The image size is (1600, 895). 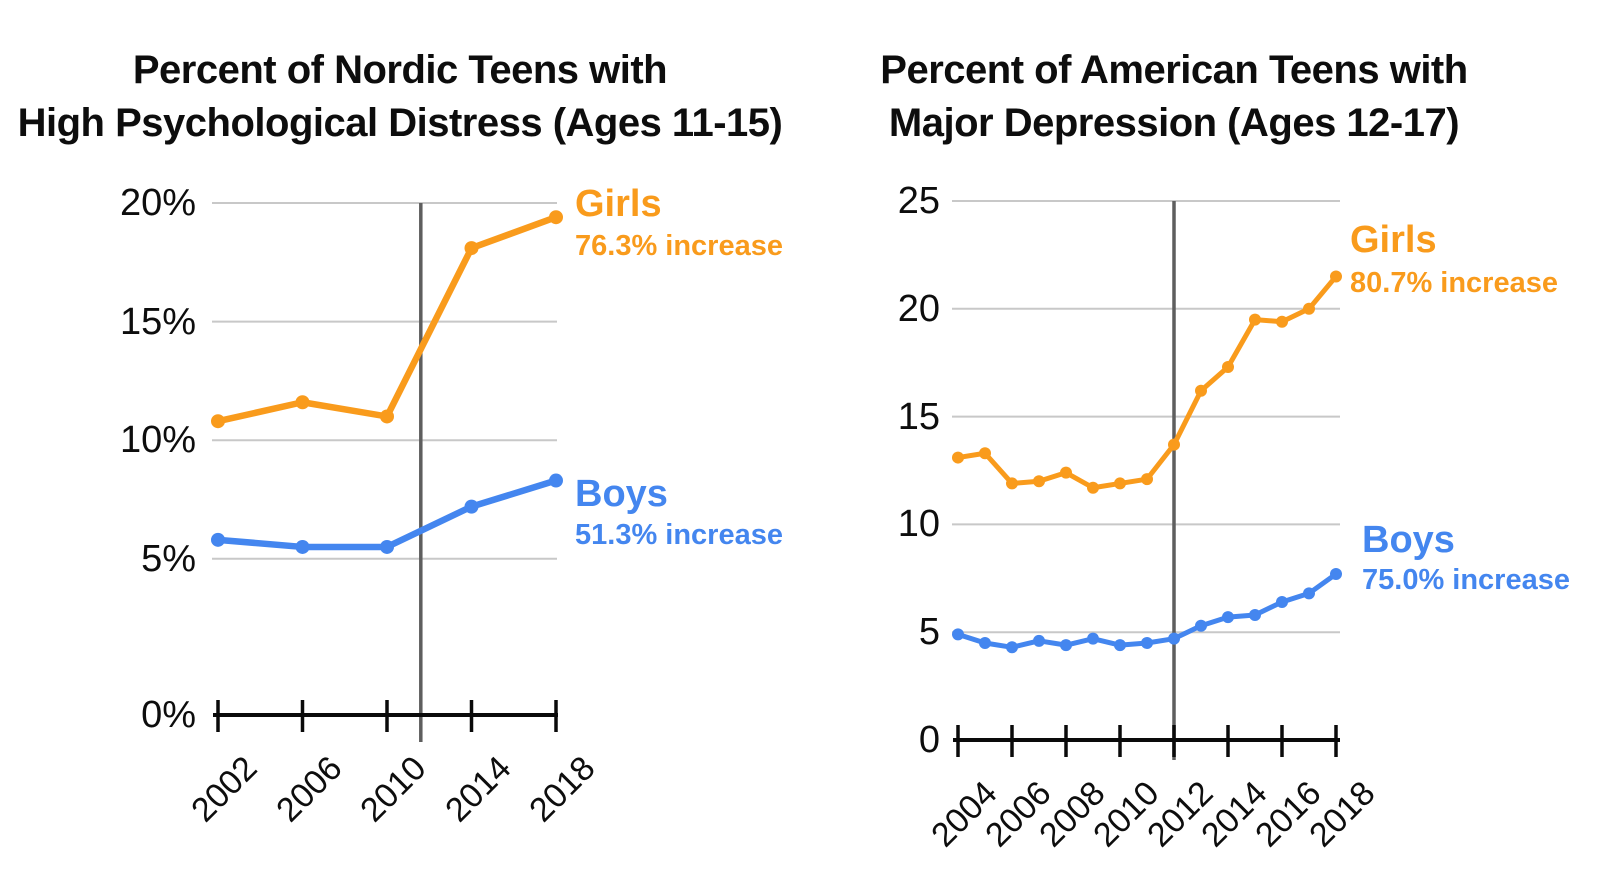 I want to click on american-boys-series, so click(x=1147, y=610).